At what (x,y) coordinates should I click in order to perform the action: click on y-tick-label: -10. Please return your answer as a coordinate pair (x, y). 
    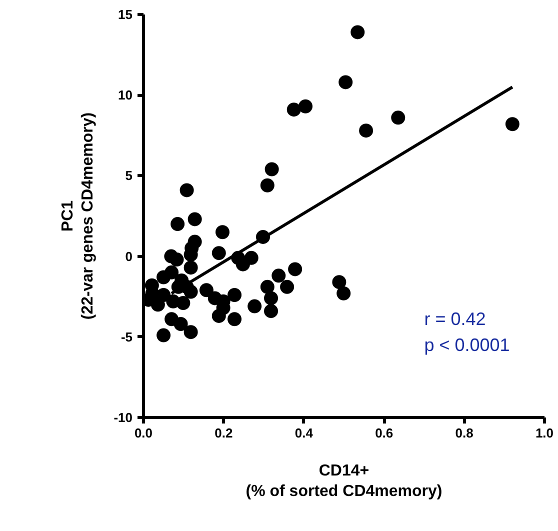
    Looking at the image, I should click on (123, 417).